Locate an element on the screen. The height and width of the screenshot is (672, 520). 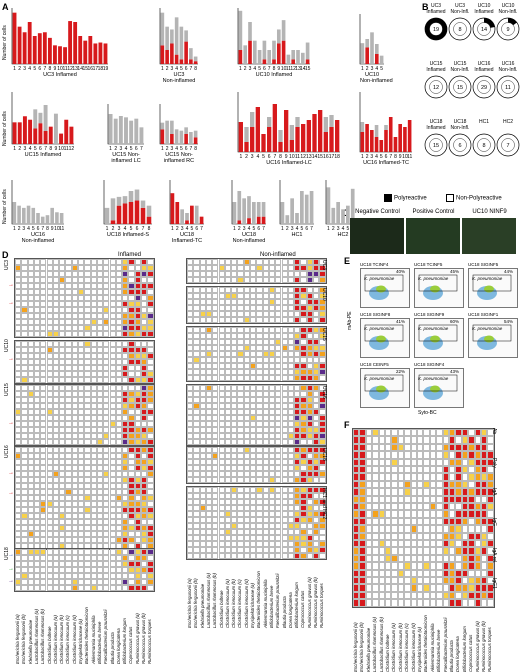
arrow-icon: → is located at coordinates (11, 493).